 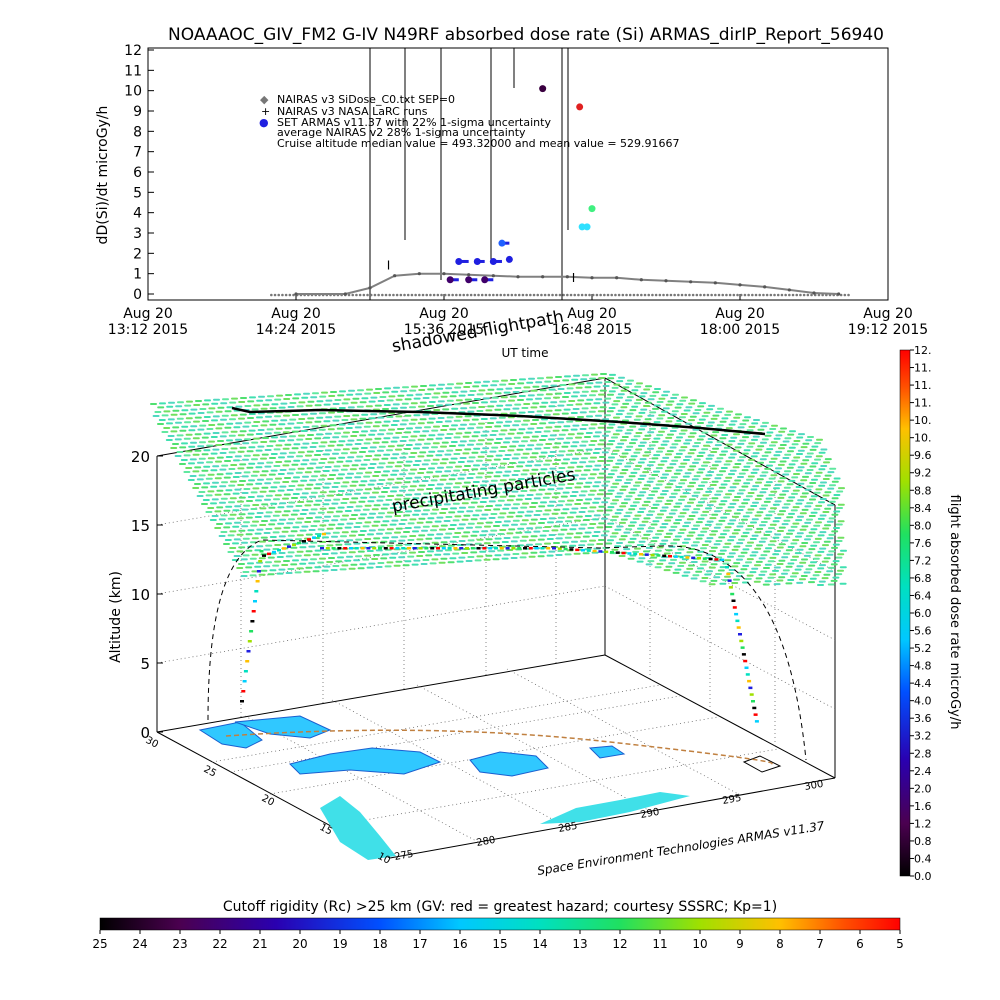 What do you see at coordinates (133, 92) in the screenshot?
I see `y-tick-label: 10` at bounding box center [133, 92].